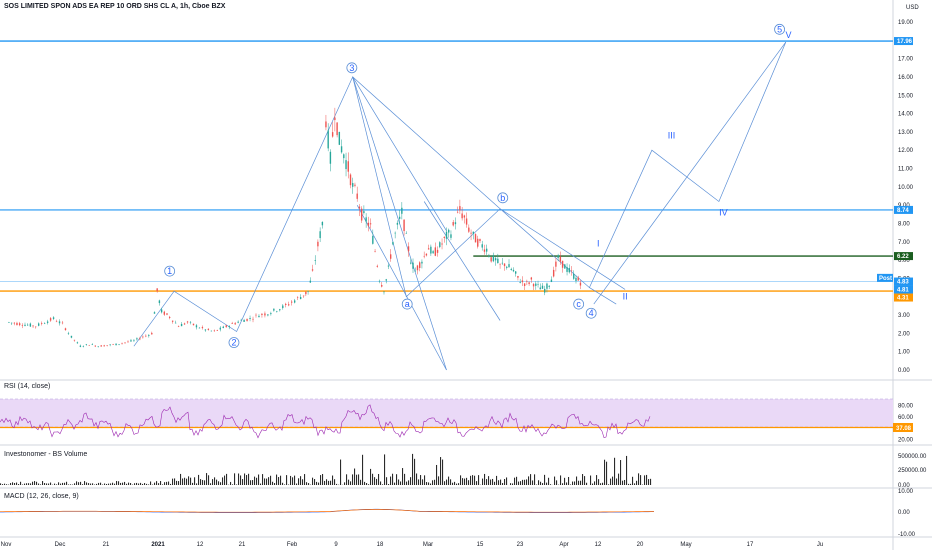  Describe the element at coordinates (563, 545) in the screenshot. I see `time-tick: Apr` at that location.